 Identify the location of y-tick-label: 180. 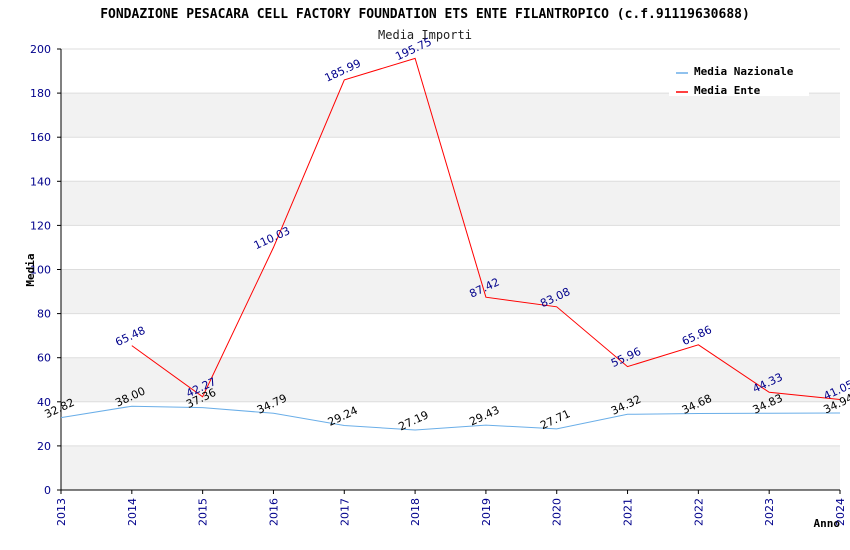
(40, 93).